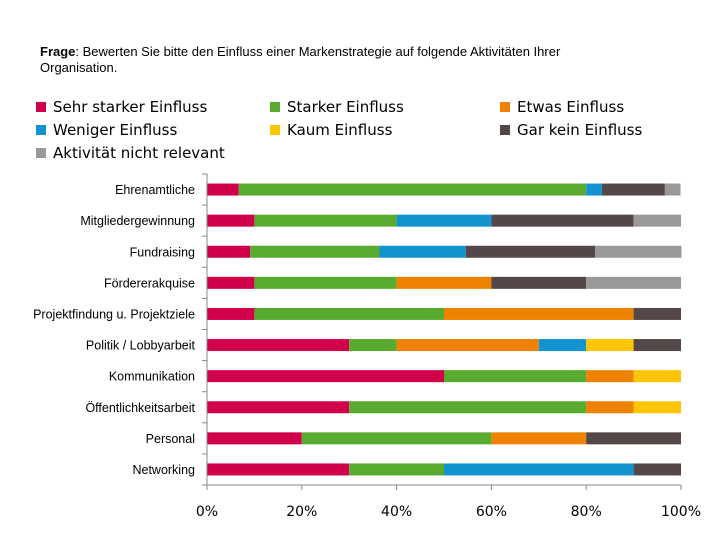 The width and height of the screenshot is (720, 540). I want to click on legend-label: Aktivität nicht relevant, so click(139, 153).